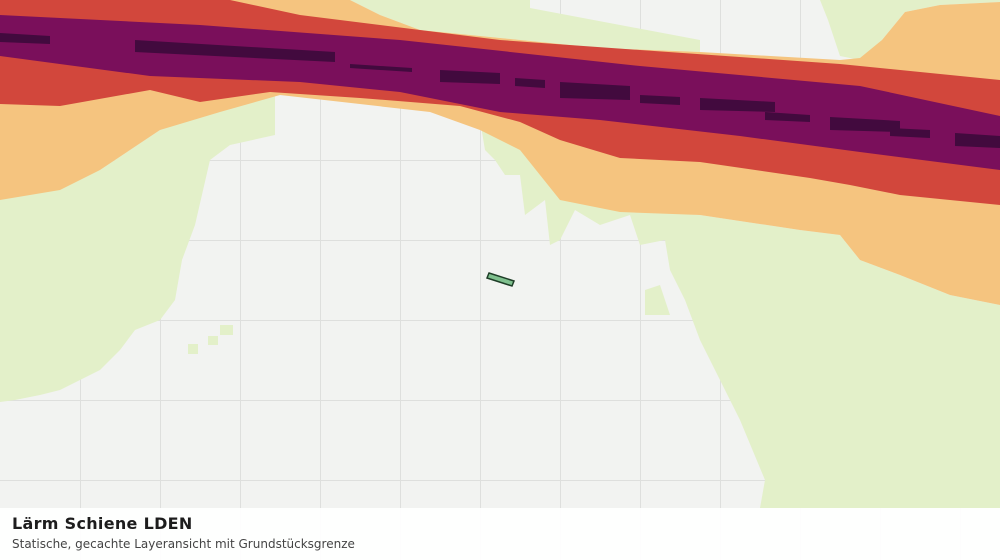 This screenshot has width=1000, height=560. I want to click on parcel, so click(500, 279).